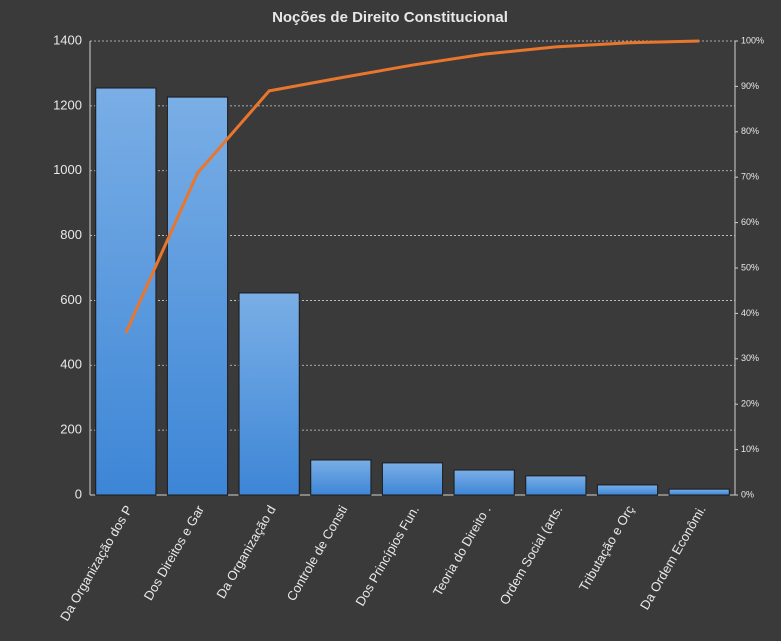  Describe the element at coordinates (174, 552) in the screenshot. I see `x-tick-label: Dos Direitos e Gar` at that location.